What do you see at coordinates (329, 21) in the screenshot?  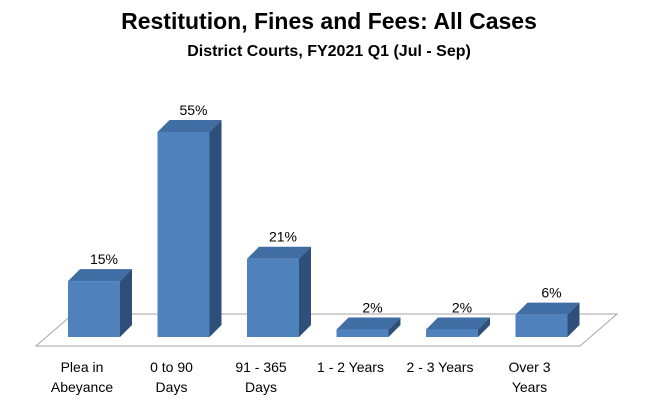 I see `chart-title: Restitution, Fines and Fees: All Cases` at bounding box center [329, 21].